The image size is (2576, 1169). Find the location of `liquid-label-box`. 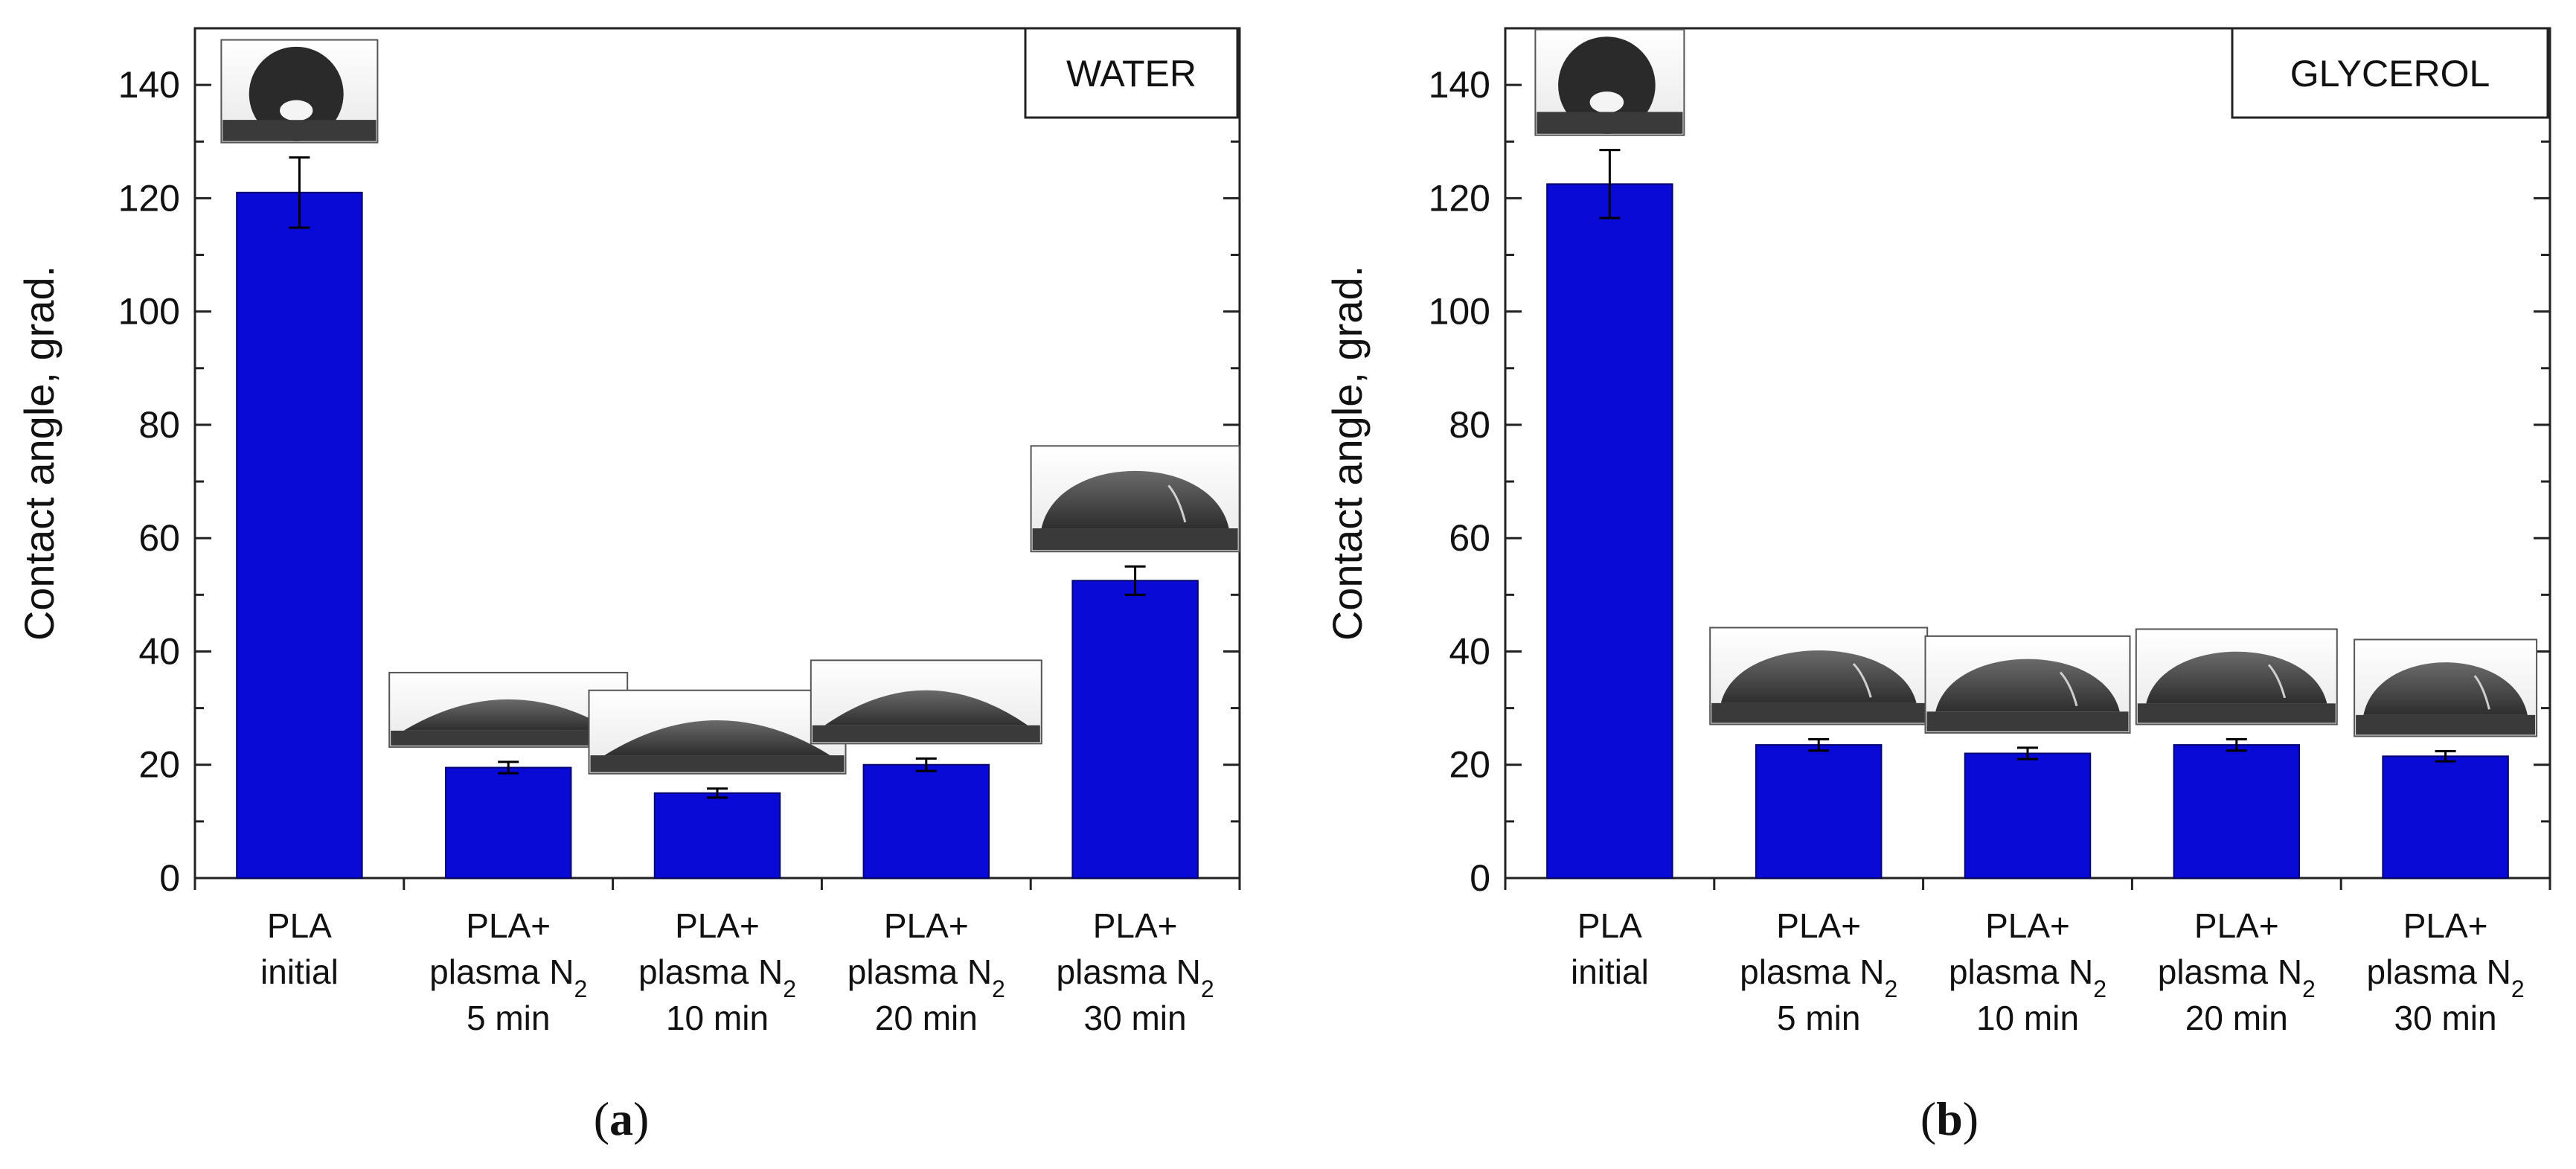

liquid-label-box is located at coordinates (1131, 73).